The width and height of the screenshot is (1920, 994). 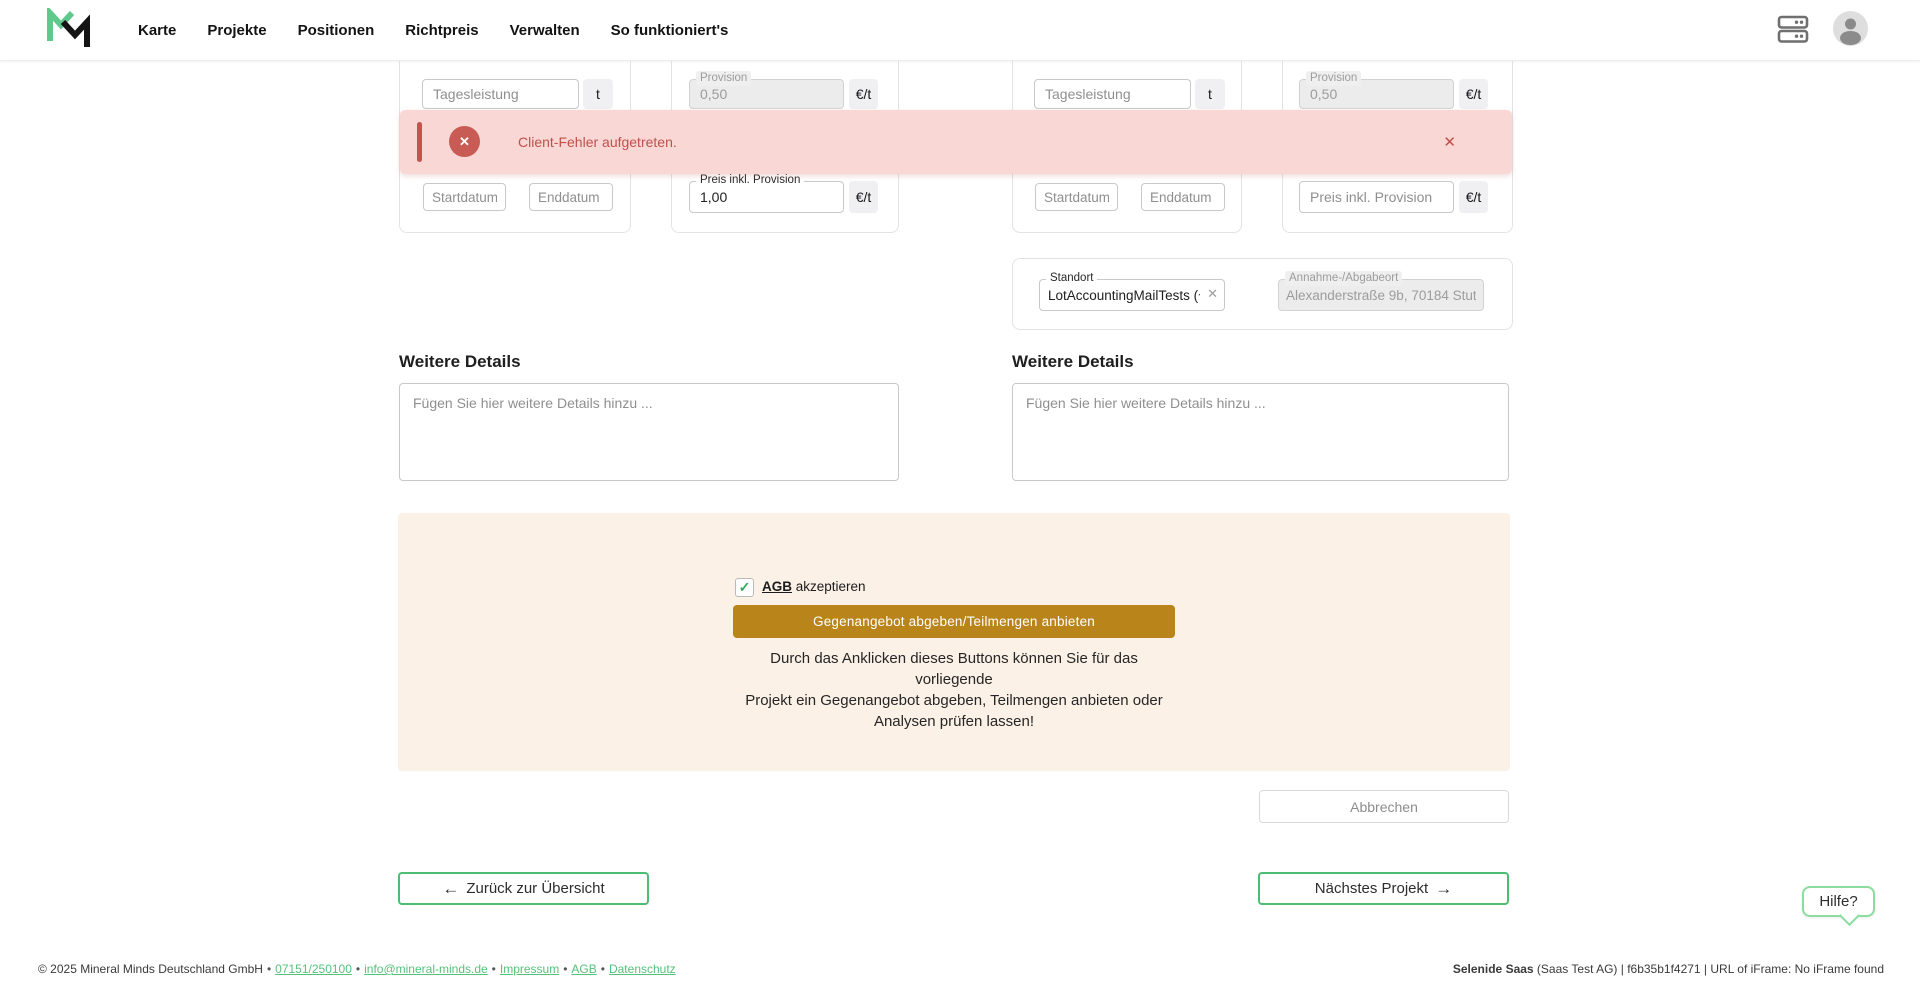 What do you see at coordinates (451, 888) in the screenshot?
I see `arrow-left-icon: ←` at bounding box center [451, 888].